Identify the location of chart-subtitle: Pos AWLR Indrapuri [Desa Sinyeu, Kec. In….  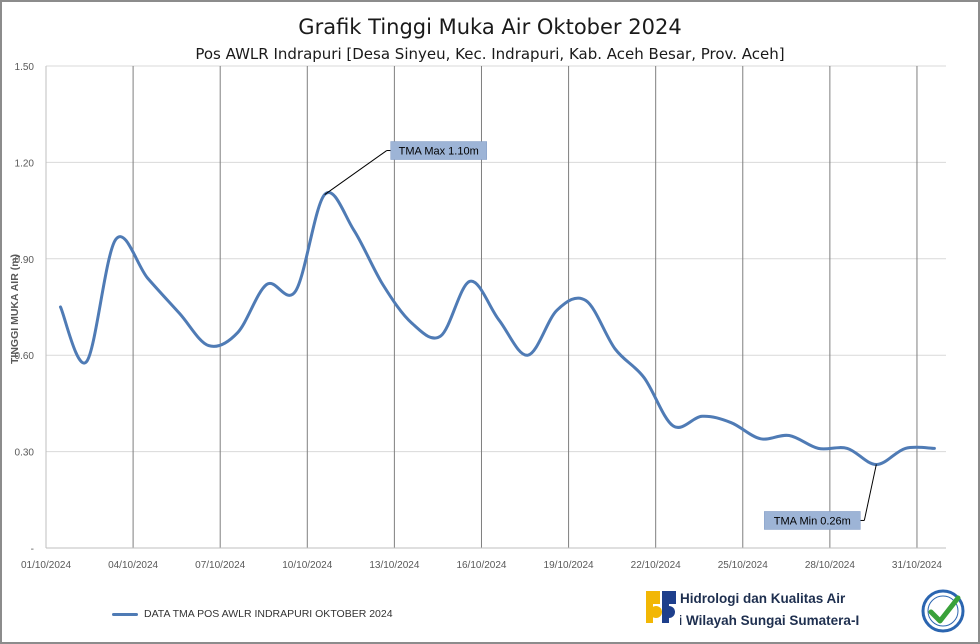
(490, 54).